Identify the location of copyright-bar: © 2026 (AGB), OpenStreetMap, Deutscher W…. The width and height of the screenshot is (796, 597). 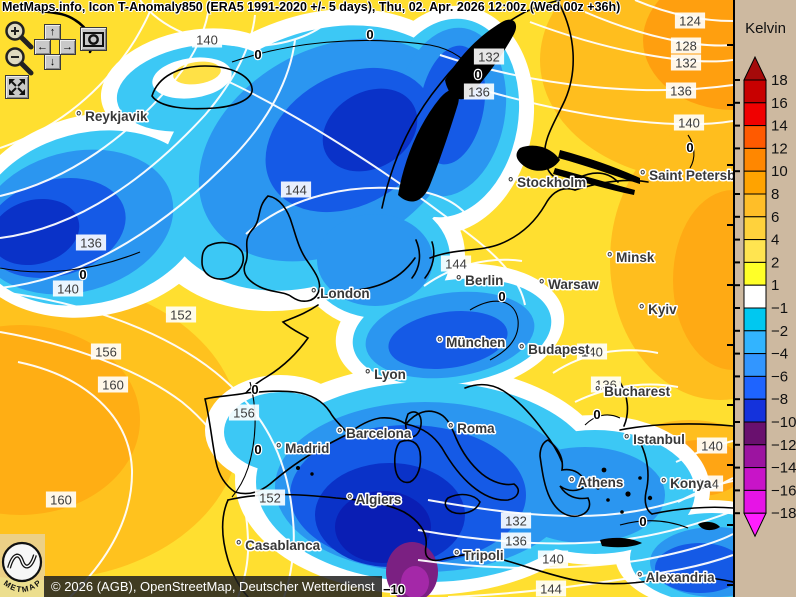
(213, 586).